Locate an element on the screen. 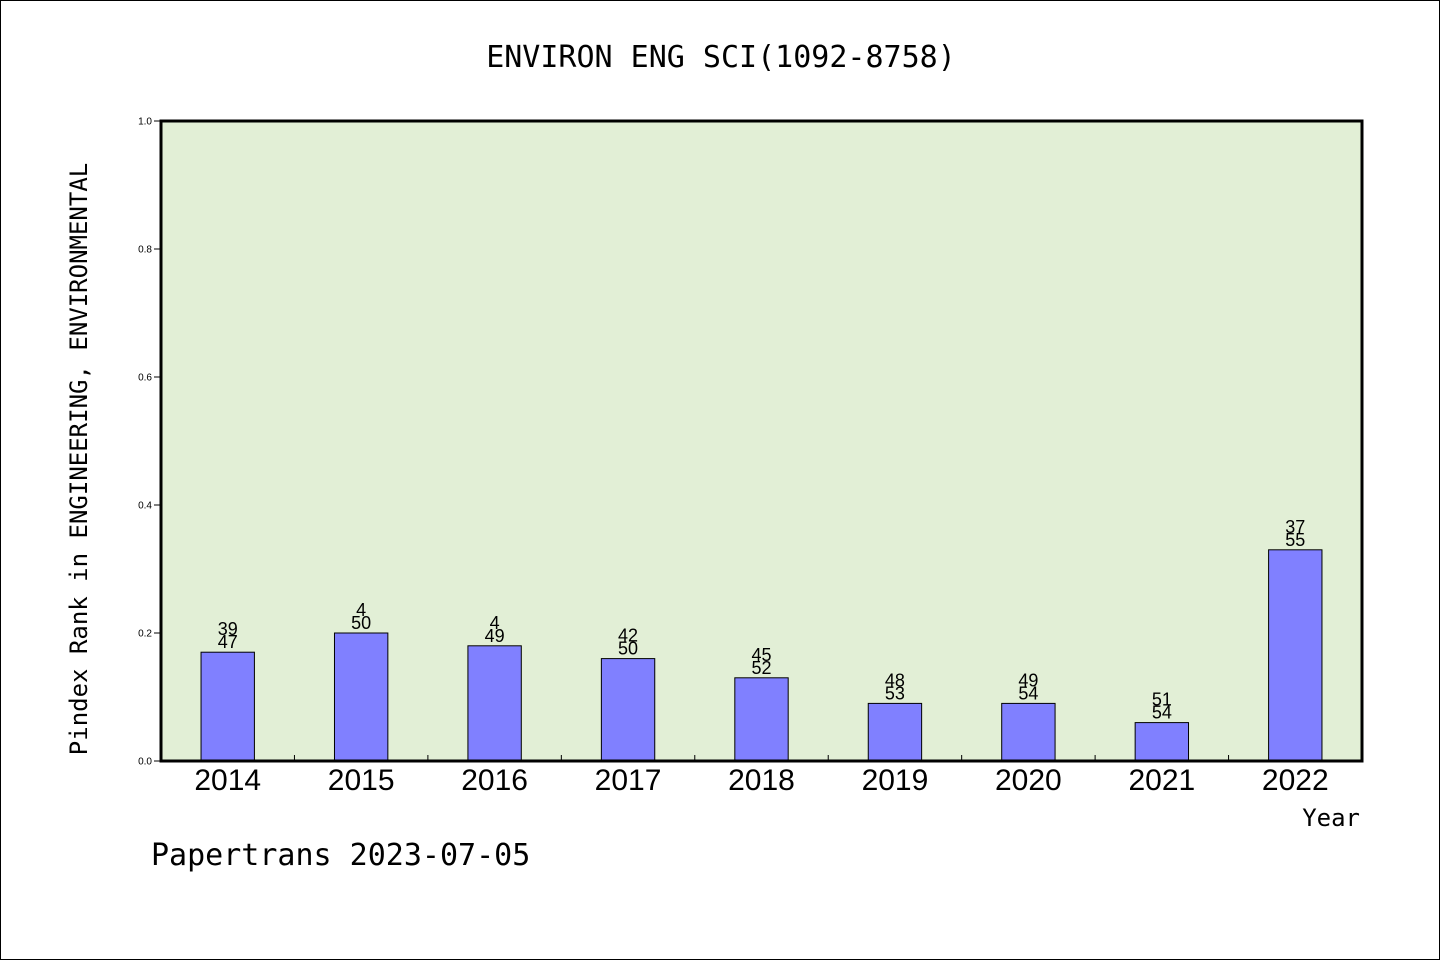  x-tick-label: 2016 is located at coordinates (494, 780).